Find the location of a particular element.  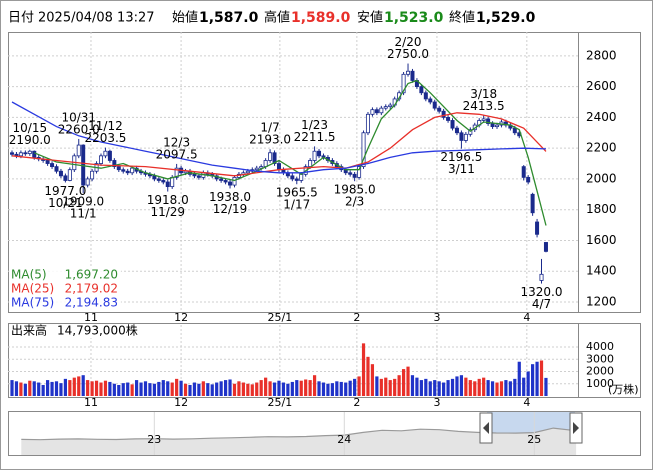

annotation-date: 3/18 is located at coordinates (483, 94).